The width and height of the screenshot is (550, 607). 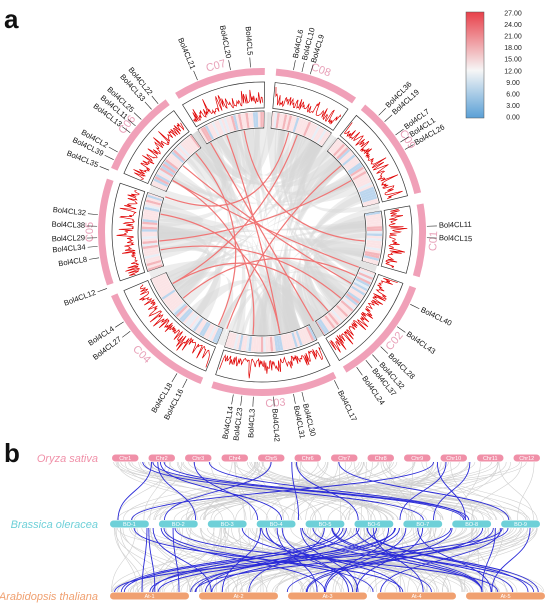 I want to click on gene-label: Bol4CL29, so click(x=69, y=238).